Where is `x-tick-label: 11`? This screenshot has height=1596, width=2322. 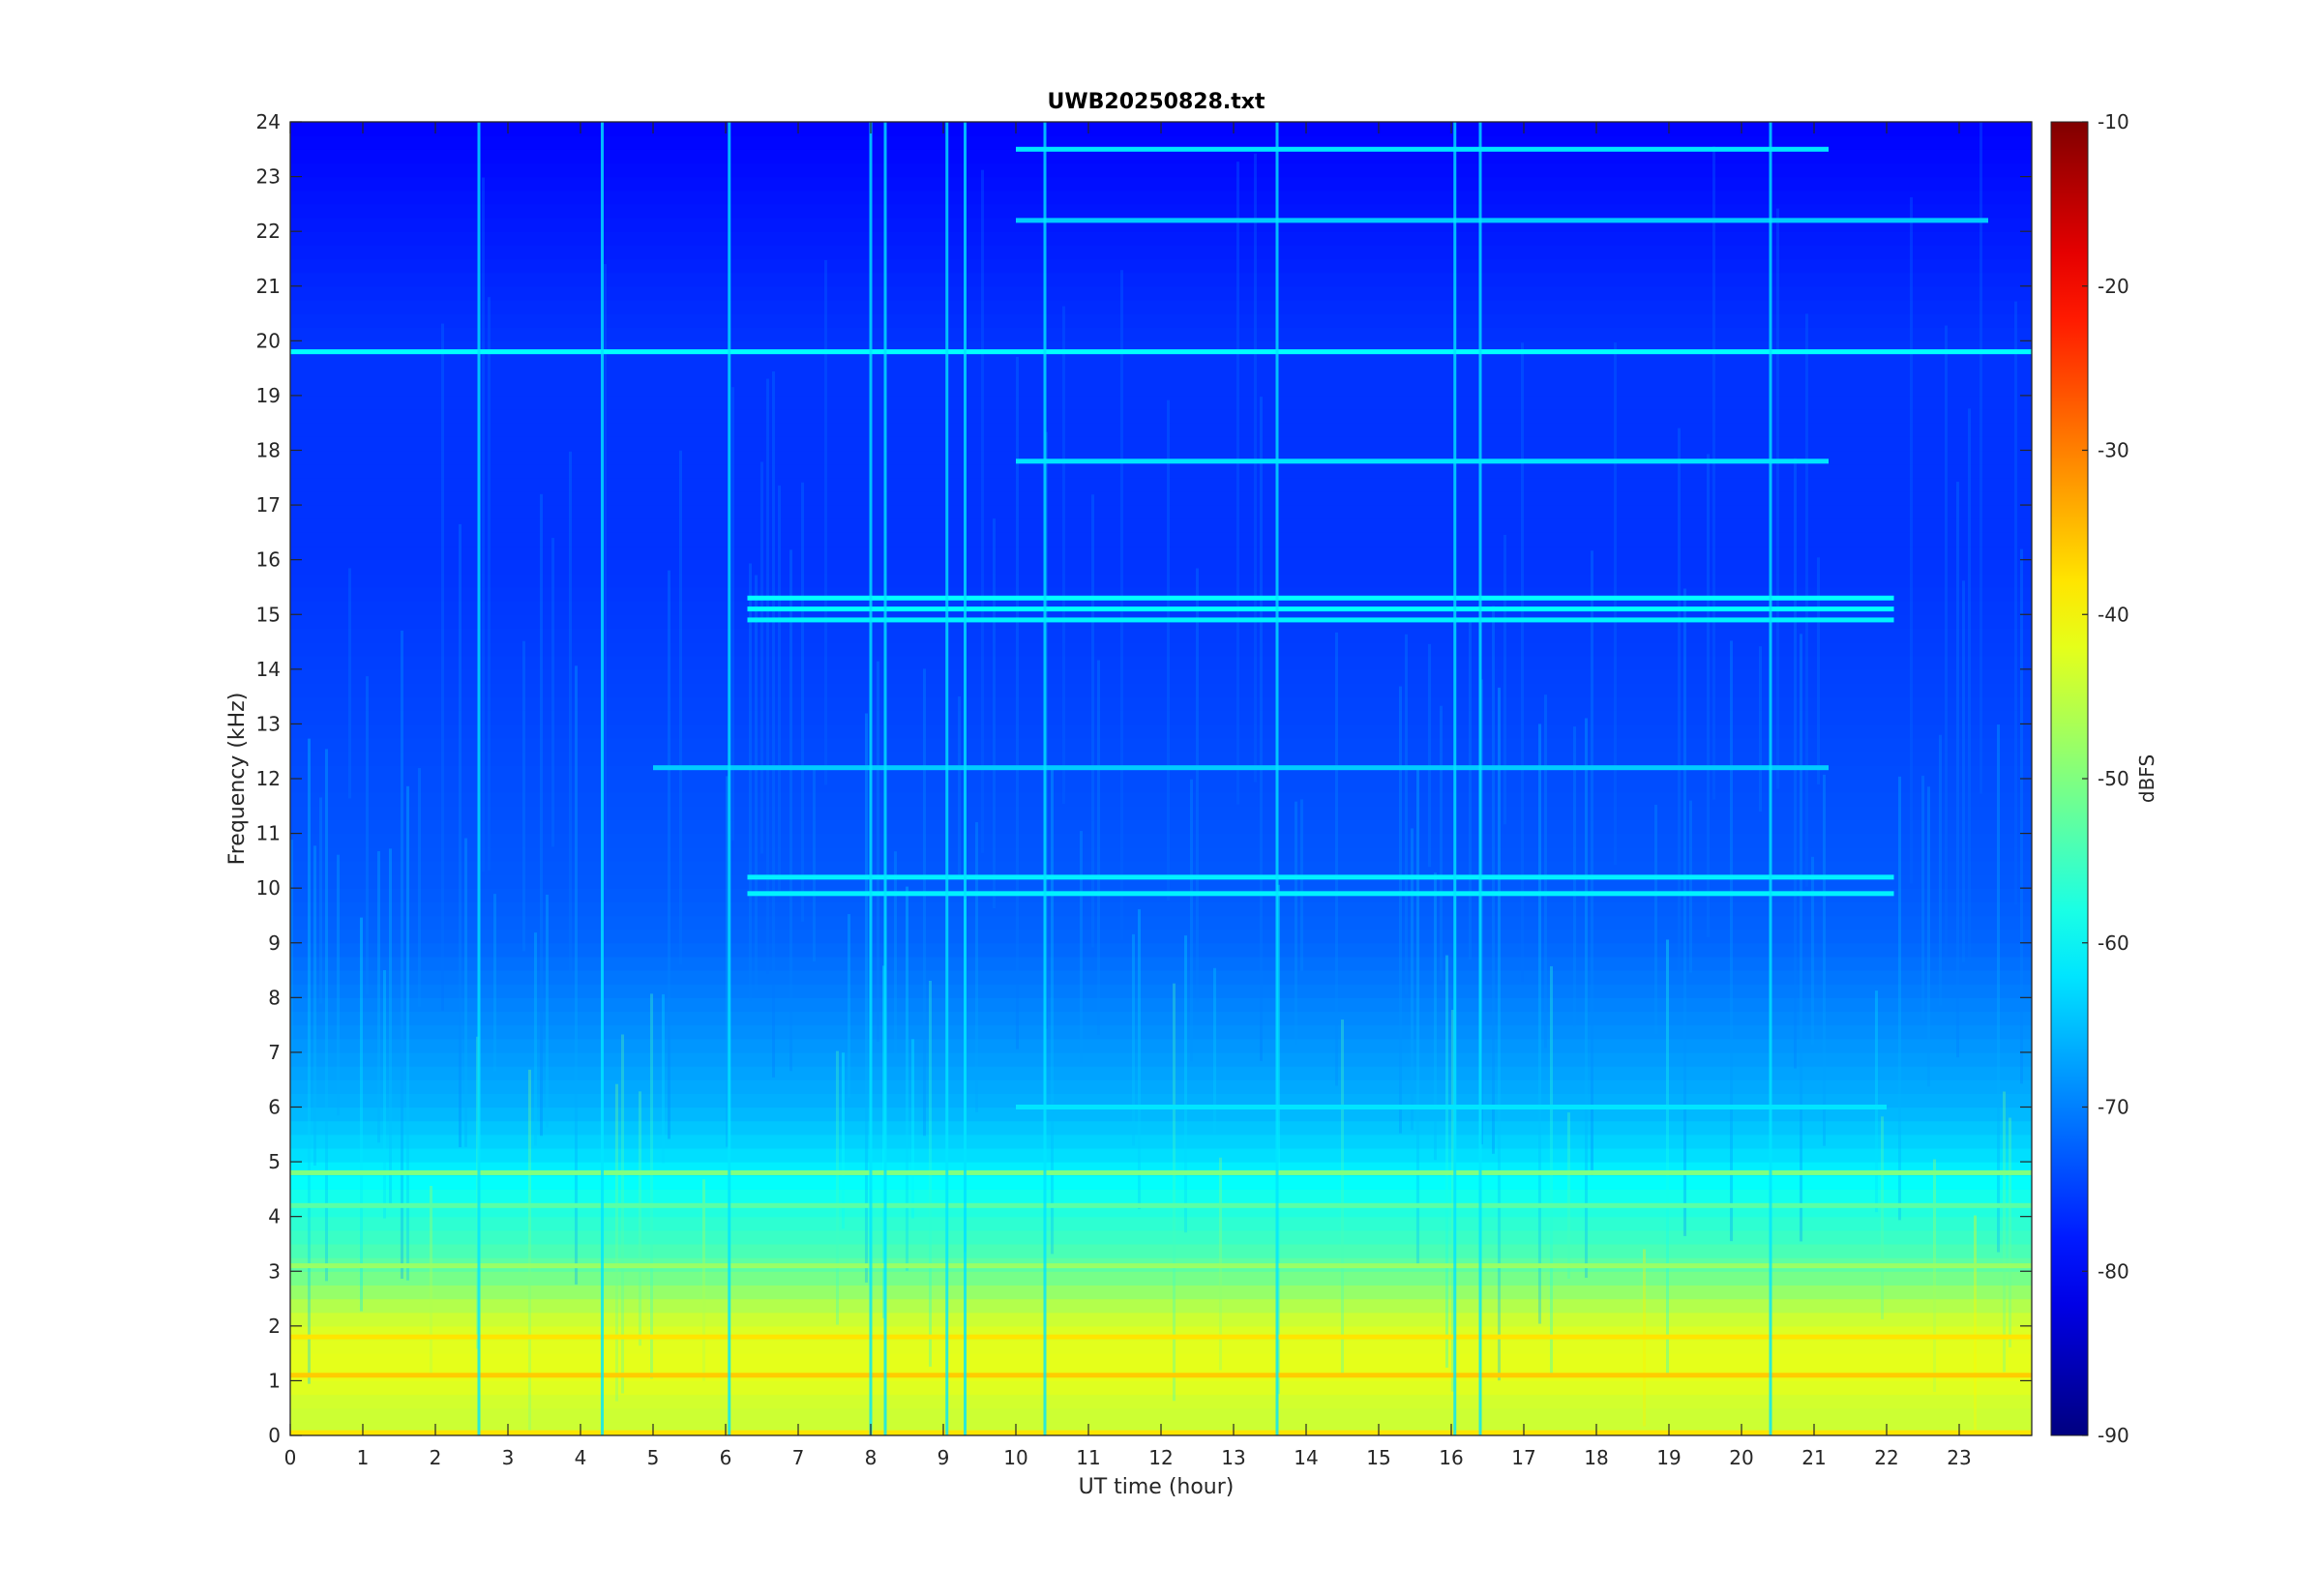 x-tick-label: 11 is located at coordinates (1088, 1457).